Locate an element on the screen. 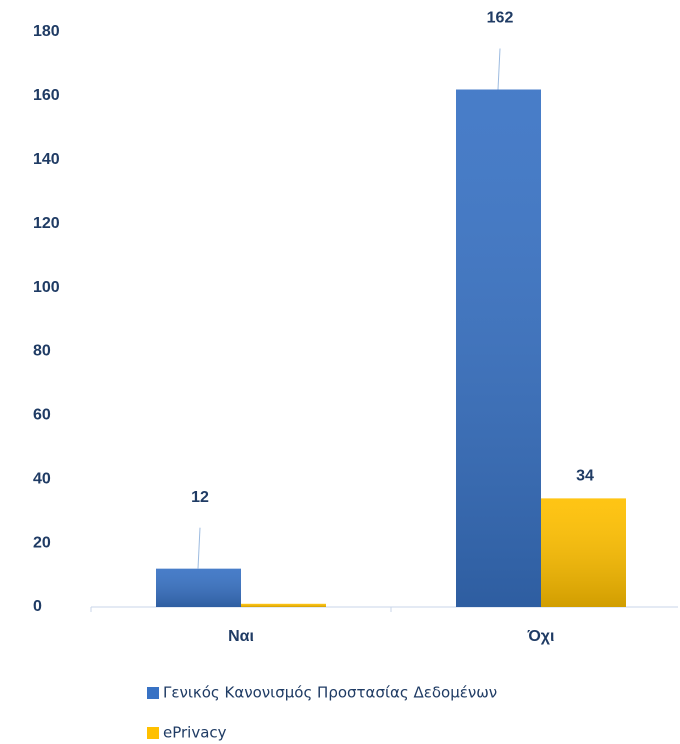  data-label: 34 is located at coordinates (585, 476).